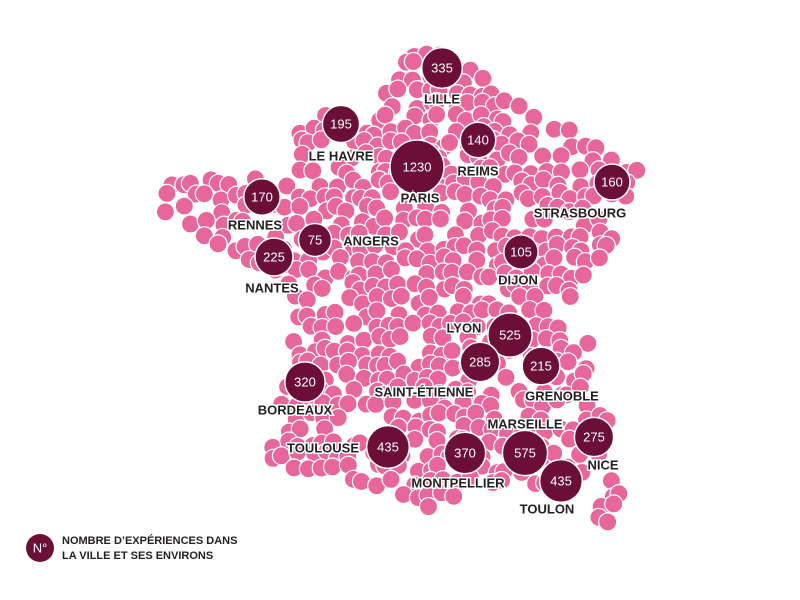 The width and height of the screenshot is (800, 600). I want to click on city-value: 575, so click(525, 452).